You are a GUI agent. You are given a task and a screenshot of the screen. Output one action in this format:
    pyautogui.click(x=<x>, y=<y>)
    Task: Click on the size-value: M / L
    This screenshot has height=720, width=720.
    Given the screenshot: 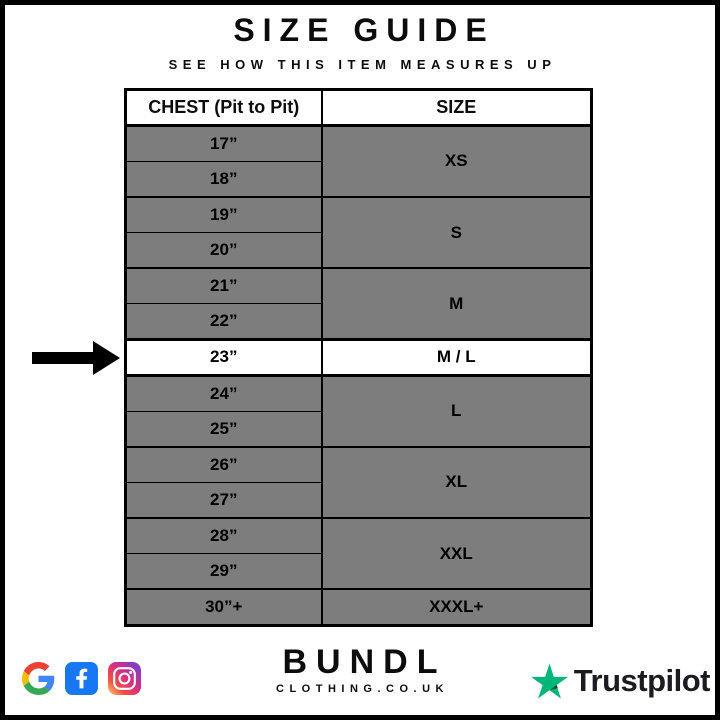 What is the action you would take?
    pyautogui.click(x=456, y=357)
    